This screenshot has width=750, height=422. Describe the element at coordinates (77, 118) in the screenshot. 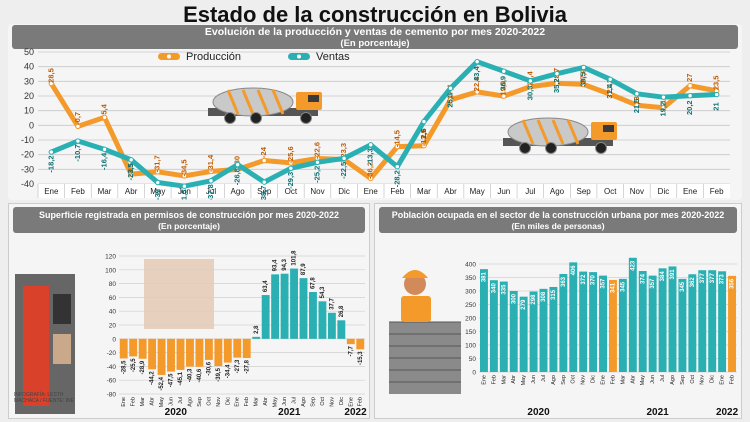

I see `data-label: -0,7` at that location.